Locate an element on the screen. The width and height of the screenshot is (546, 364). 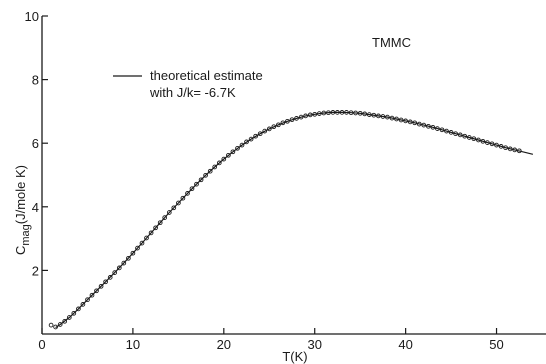
x-tick-label: 30 is located at coordinates (314, 344).